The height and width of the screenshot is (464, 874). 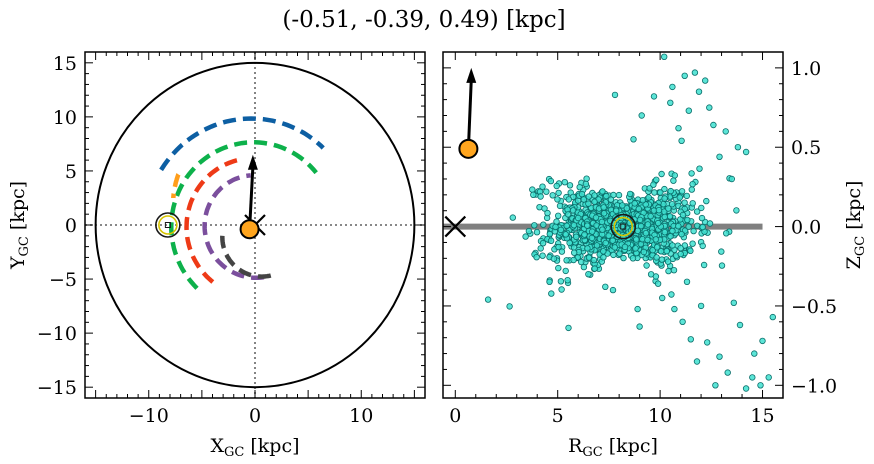 What do you see at coordinates (860, 246) in the screenshot?
I see `right-y-axis-label-subscript: GC` at bounding box center [860, 246].